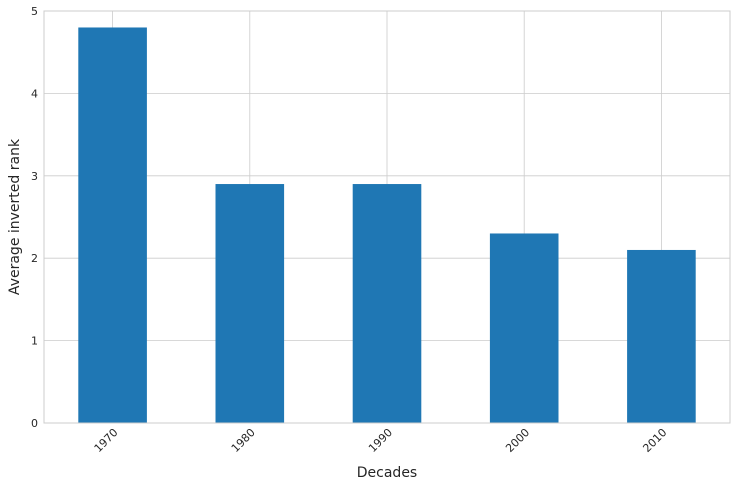  What do you see at coordinates (524, 328) in the screenshot?
I see `bar-2000` at bounding box center [524, 328].